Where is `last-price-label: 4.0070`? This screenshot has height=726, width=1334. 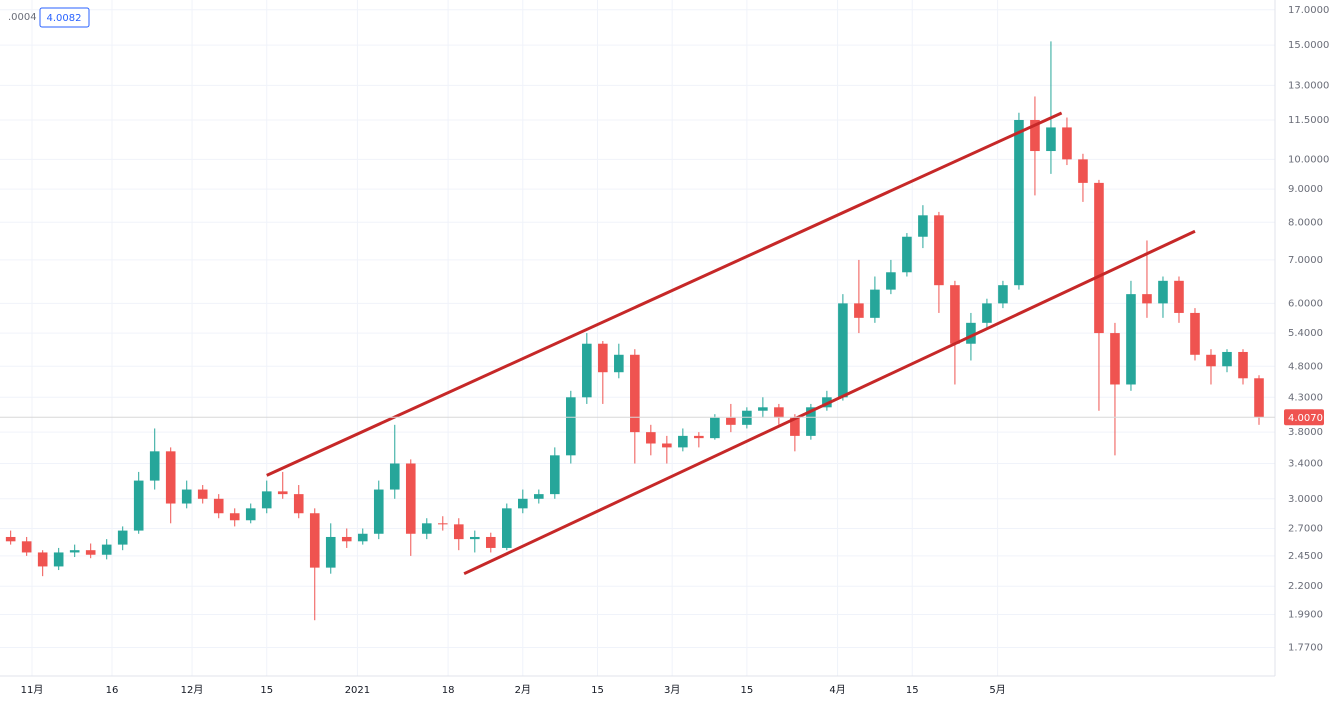
last-price-label: 4.0070 is located at coordinates (1305, 418).